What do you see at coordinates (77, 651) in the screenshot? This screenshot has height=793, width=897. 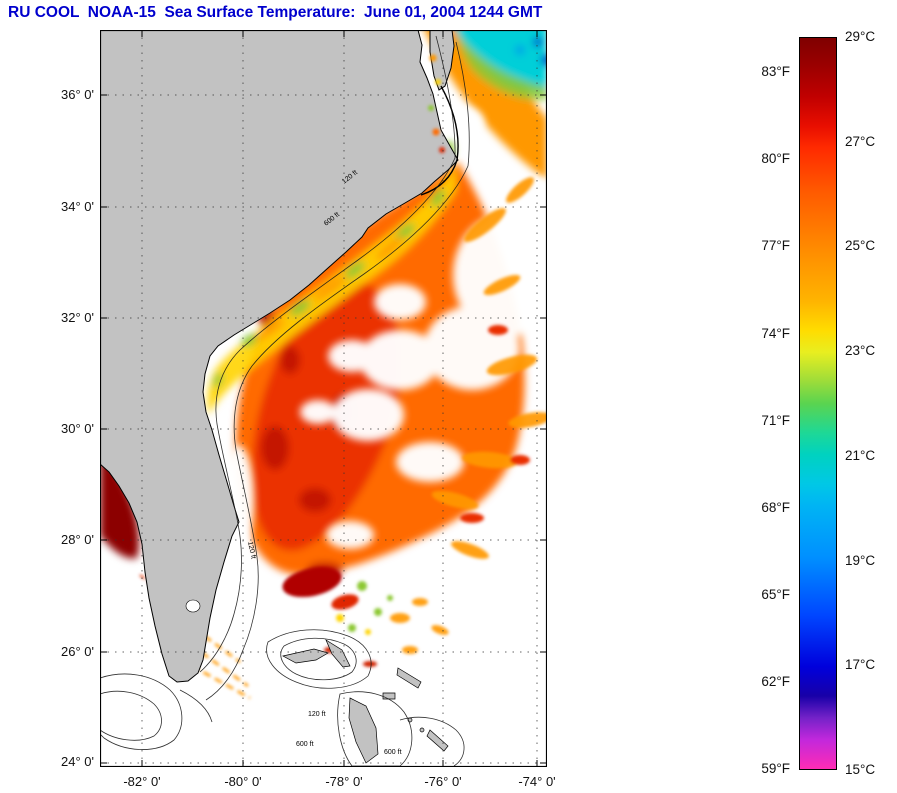 I see `lat-label: 26° 0'` at bounding box center [77, 651].